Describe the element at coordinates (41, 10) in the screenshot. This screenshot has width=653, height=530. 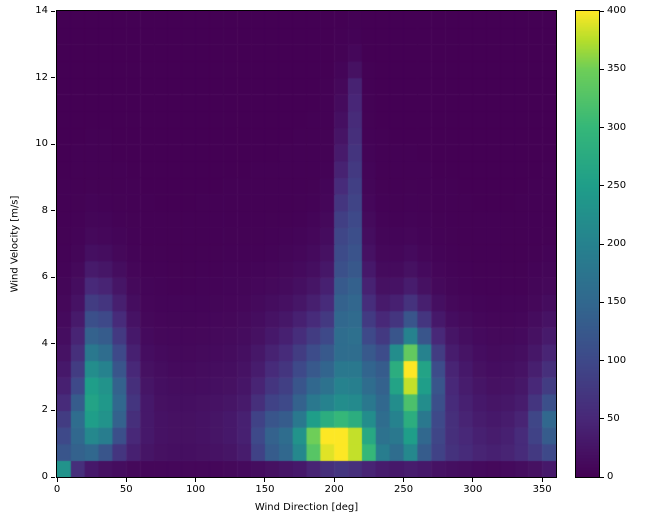
I see `y-tick-label: 14` at that location.